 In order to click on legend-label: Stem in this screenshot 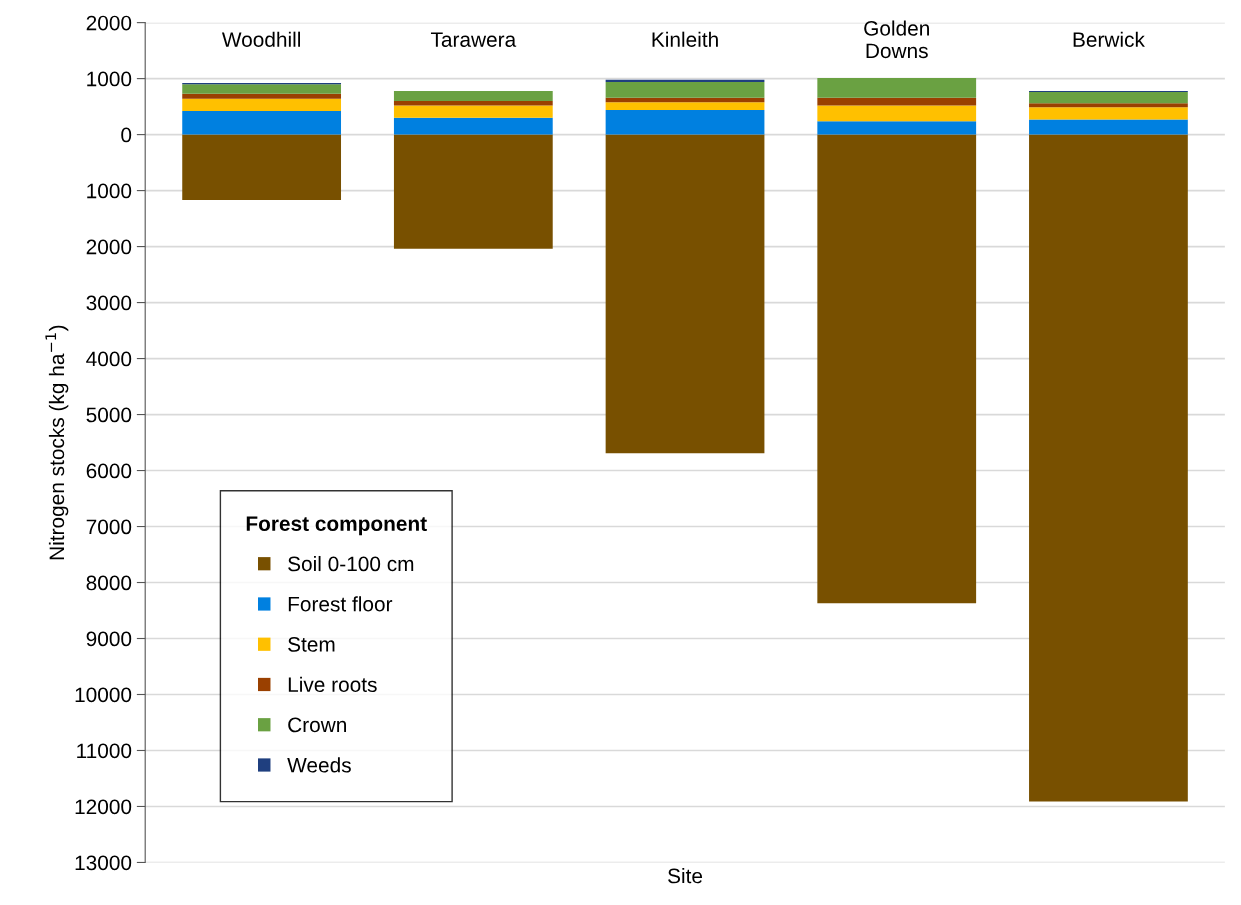, I will do `click(311, 644)`.